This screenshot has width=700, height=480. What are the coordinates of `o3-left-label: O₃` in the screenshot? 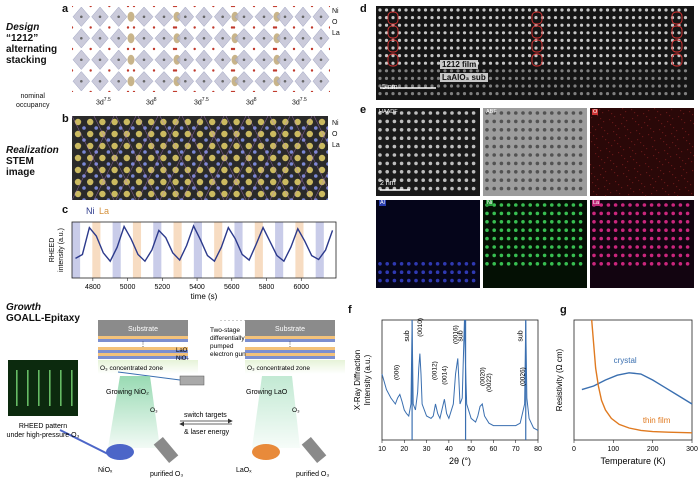 It's located at (154, 410).